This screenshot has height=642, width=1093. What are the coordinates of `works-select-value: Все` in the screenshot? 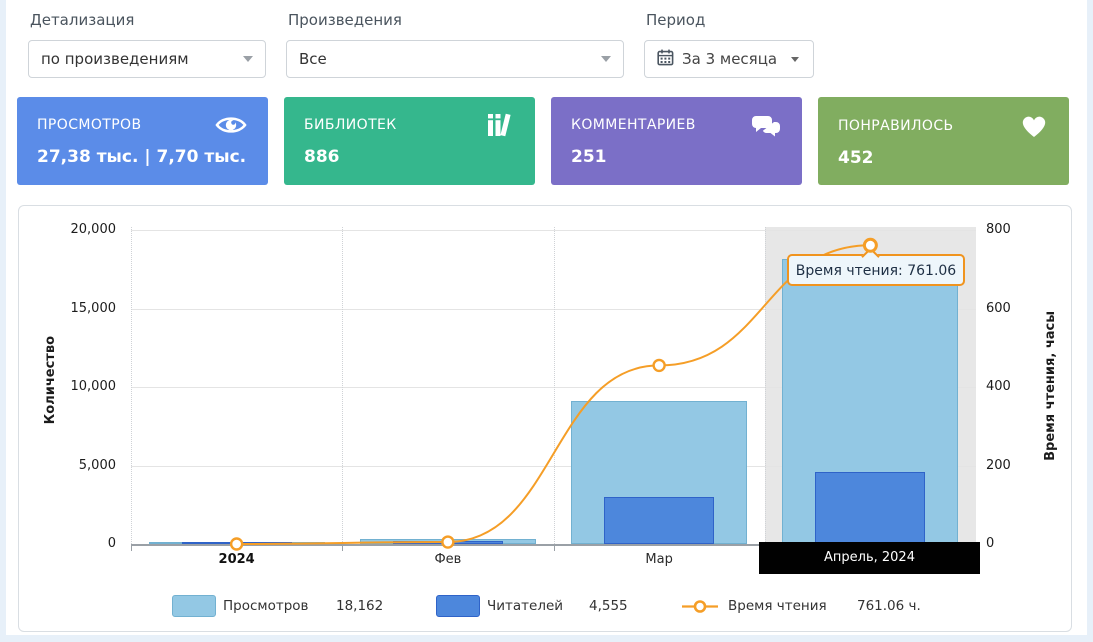 It's located at (313, 59).